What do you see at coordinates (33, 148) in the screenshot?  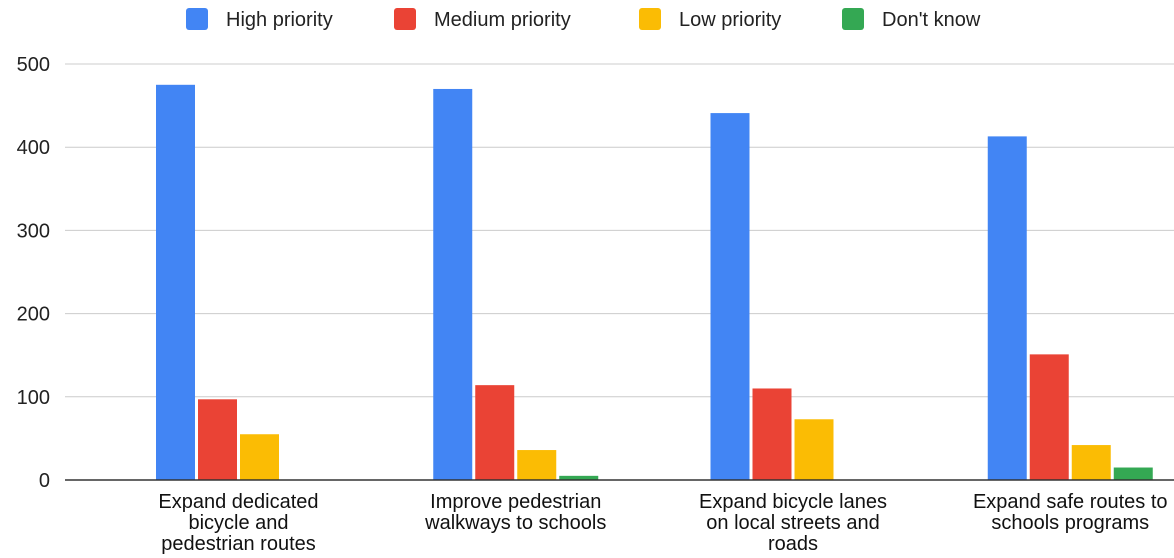 I see `y-tick-label: 400` at bounding box center [33, 148].